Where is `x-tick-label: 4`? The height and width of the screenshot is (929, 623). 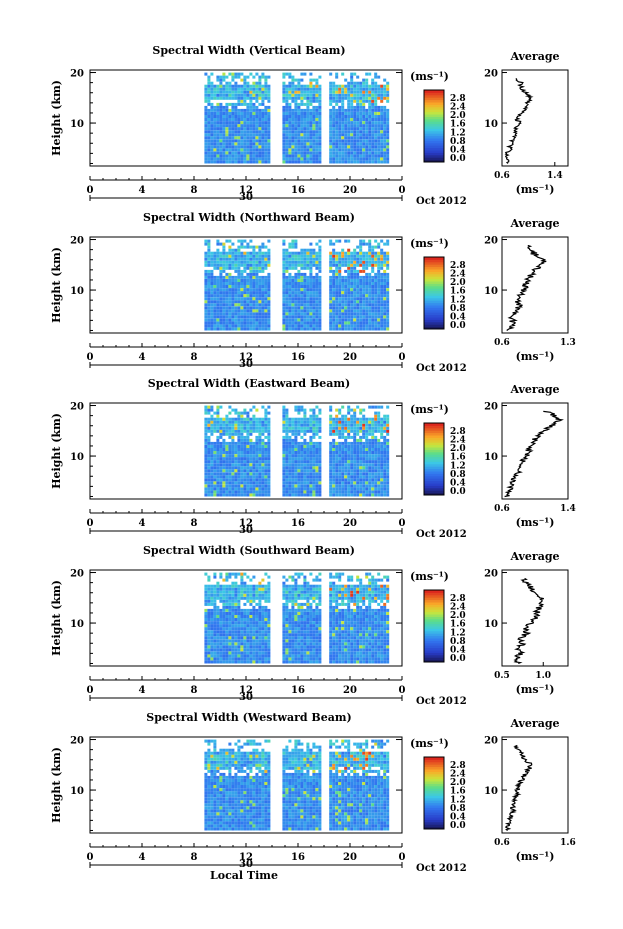 x-tick-label: 4 is located at coordinates (142, 523).